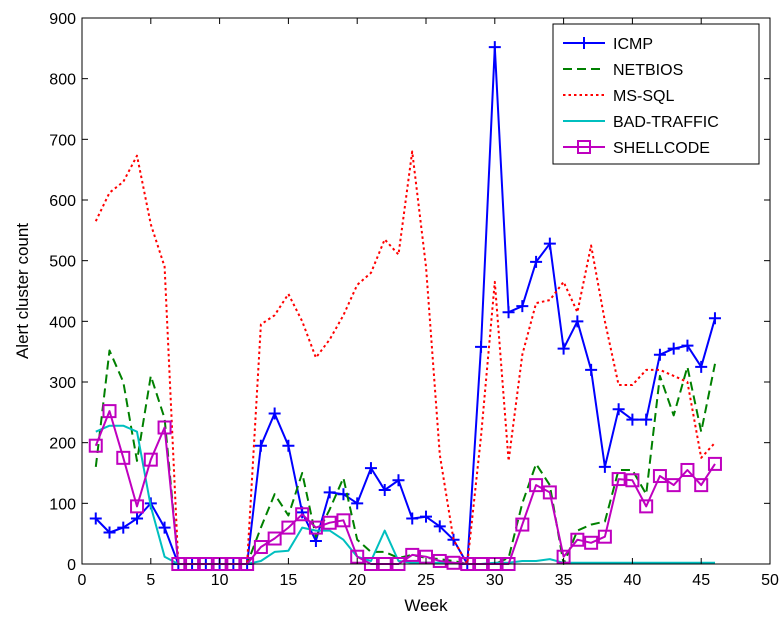 Image resolution: width=784 pixels, height=621 pixels. What do you see at coordinates (357, 580) in the screenshot?
I see `x-tick-label: 20` at bounding box center [357, 580].